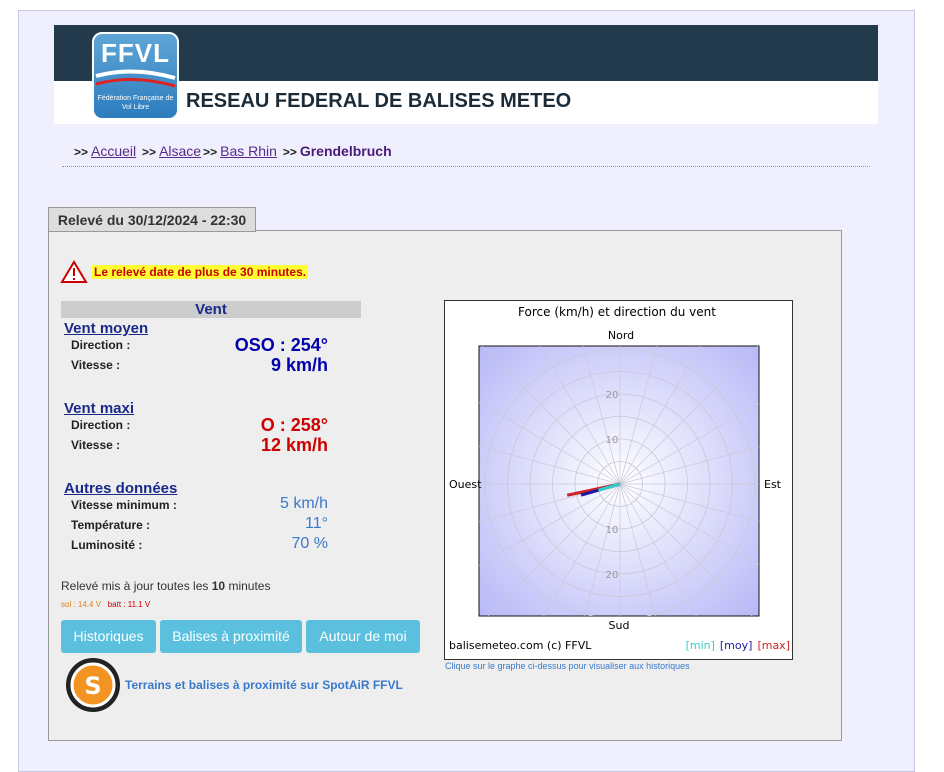 The width and height of the screenshot is (944, 772). Describe the element at coordinates (700, 645) in the screenshot. I see `legend-entry: [min]` at that location.